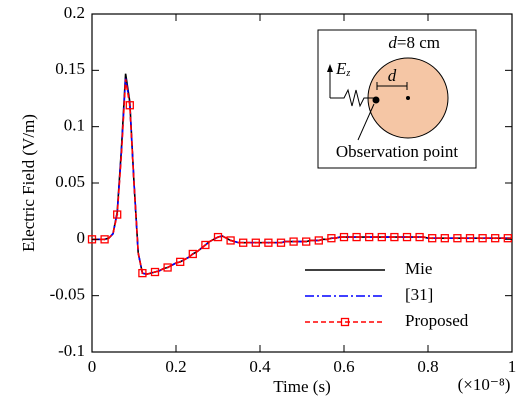 This screenshot has width=520, height=405. Describe the element at coordinates (484, 384) in the screenshot. I see `x-scale-note: (×10⁻⁸)` at that location.